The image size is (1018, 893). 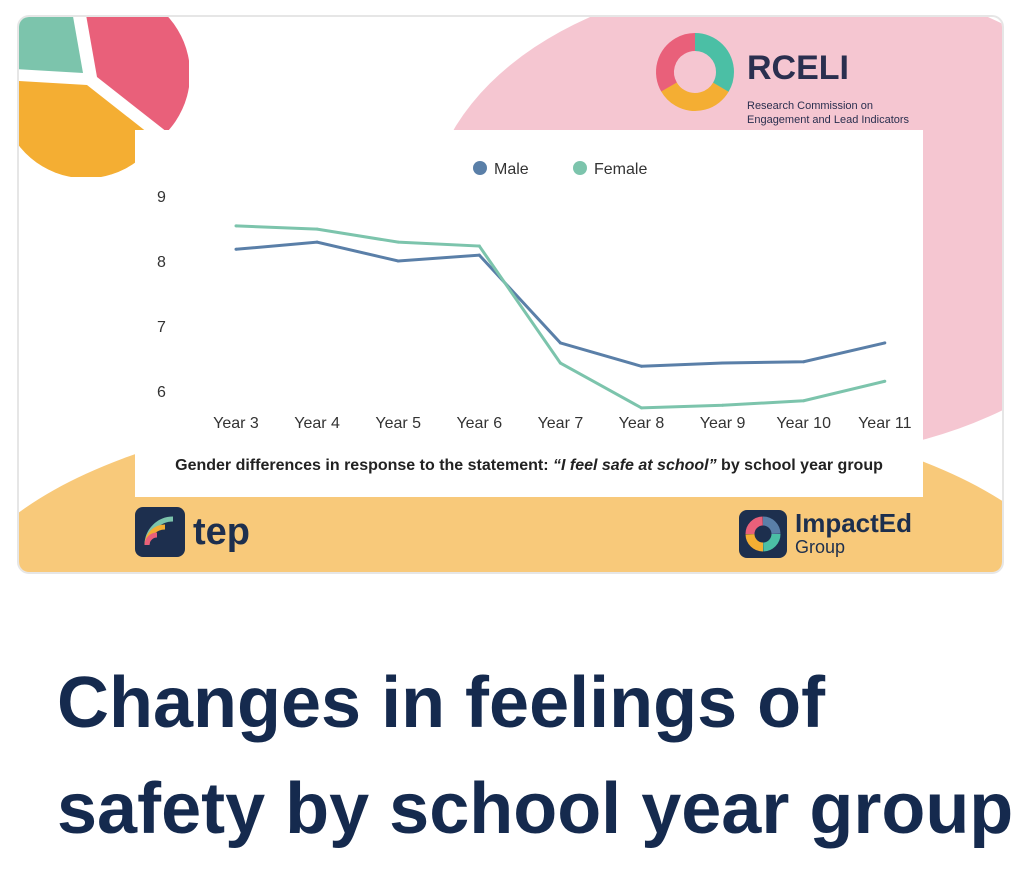 What do you see at coordinates (161, 327) in the screenshot?
I see `y-tick-label: 7` at bounding box center [161, 327].